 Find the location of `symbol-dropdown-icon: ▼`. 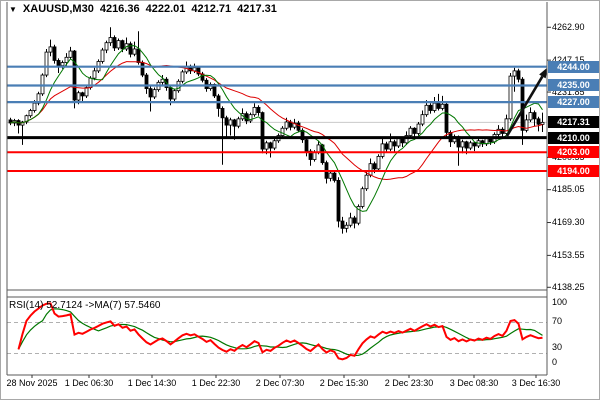

symbol-dropdown-icon: ▼ is located at coordinates (13, 9).